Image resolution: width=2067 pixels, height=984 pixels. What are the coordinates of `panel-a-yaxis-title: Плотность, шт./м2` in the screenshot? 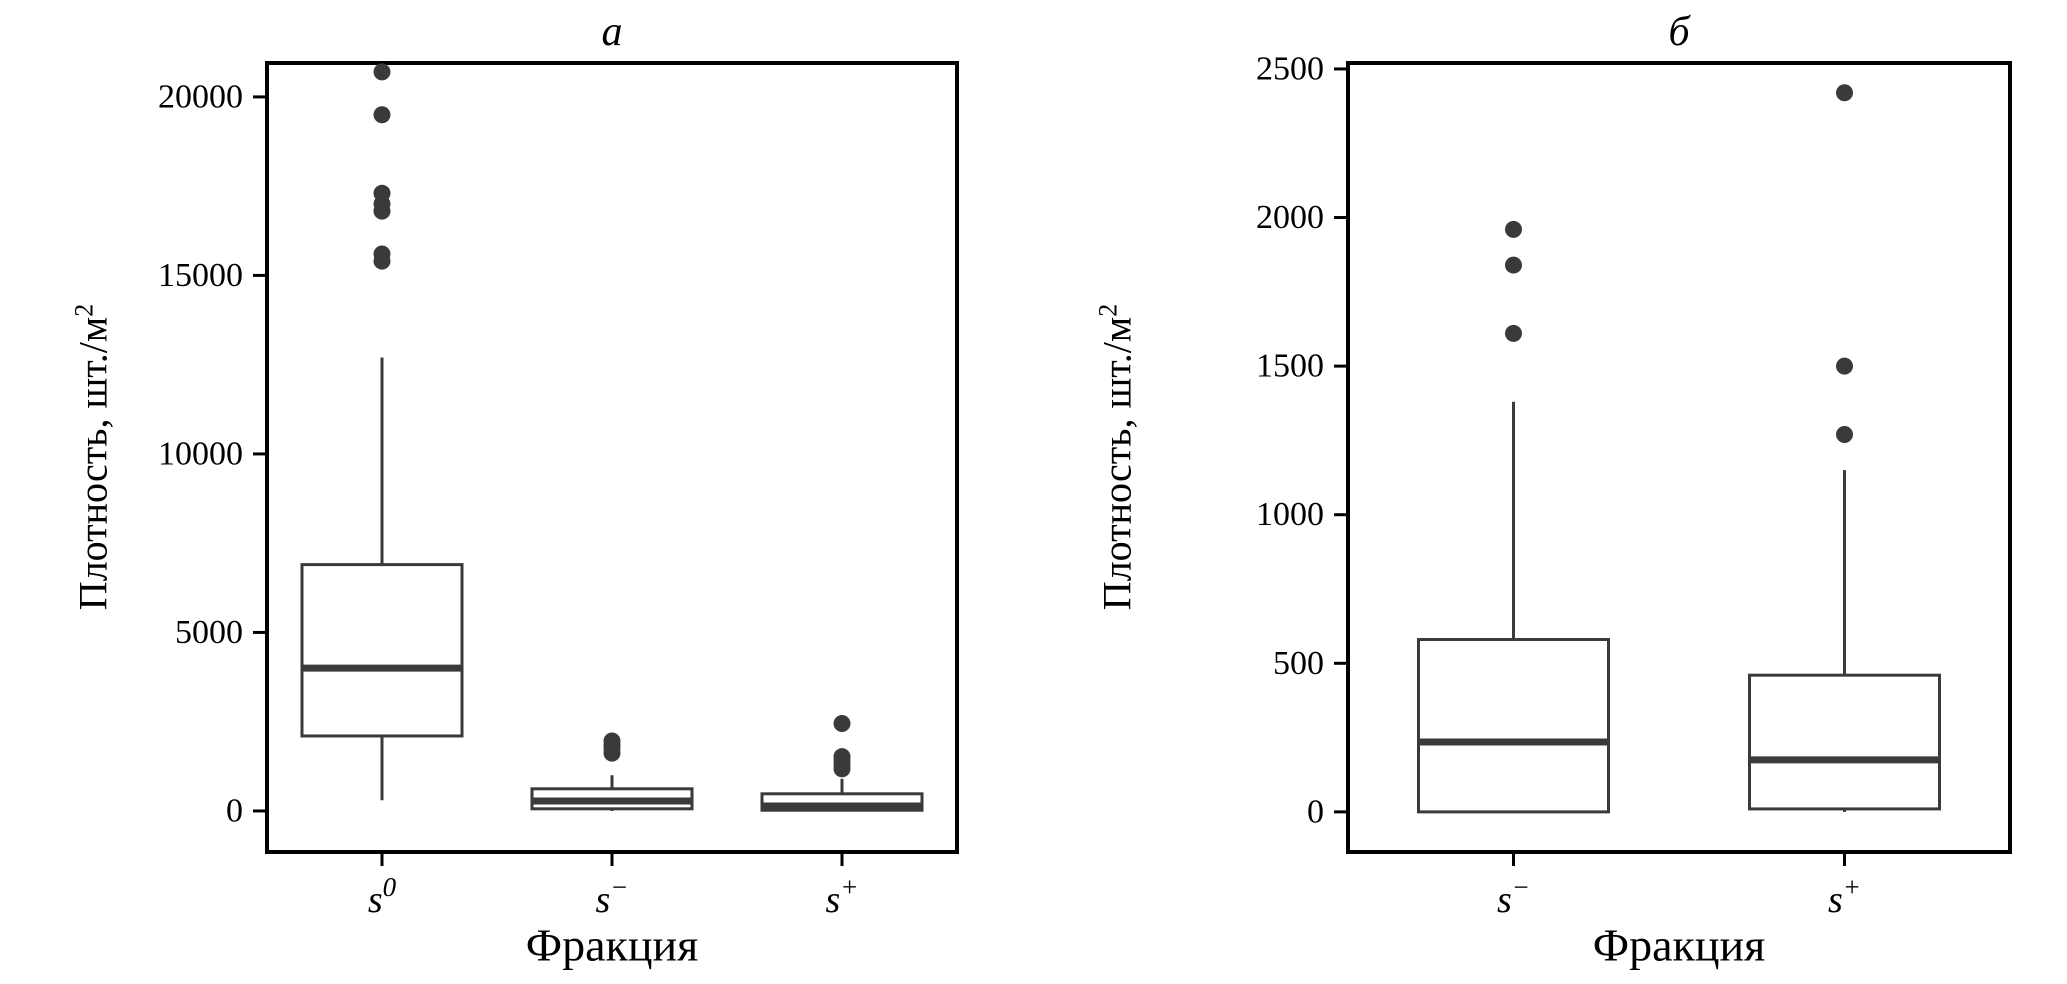 It's located at (92, 457).